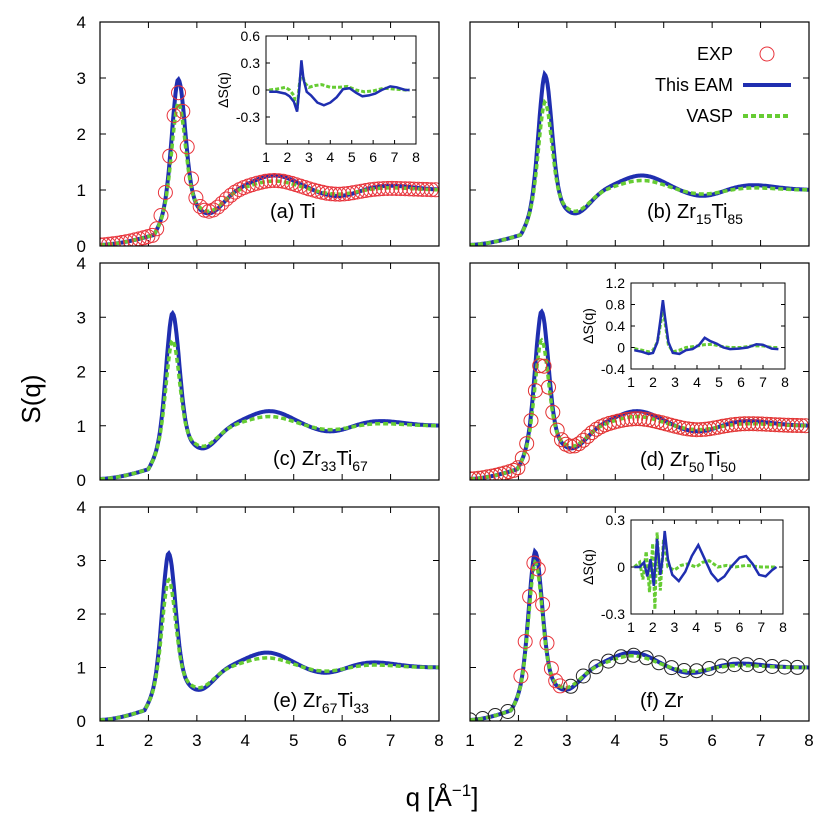 The image size is (831, 824). I want to click on panel-f: 1 2 3 4 5 6 7 8(f) Zr1 2 3 4 5 6 7 8-0.300.3ΔS(q), so click(639, 628).